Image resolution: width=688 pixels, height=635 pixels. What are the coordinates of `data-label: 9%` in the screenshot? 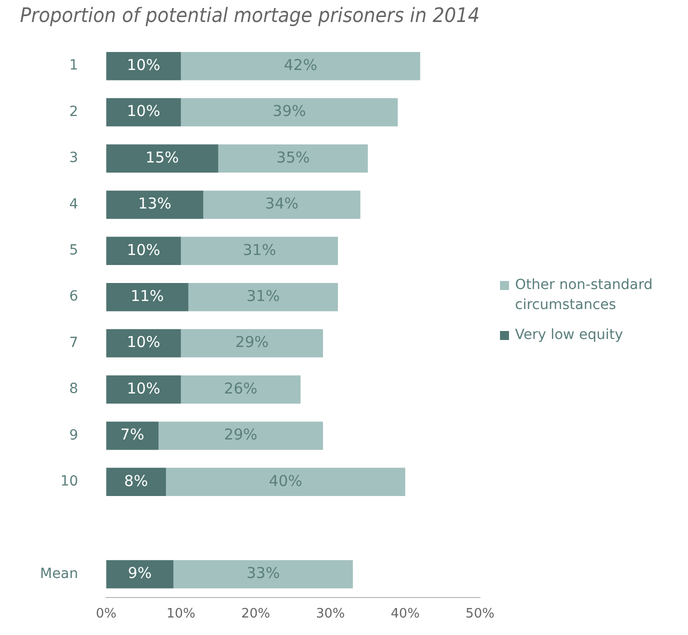 It's located at (140, 573).